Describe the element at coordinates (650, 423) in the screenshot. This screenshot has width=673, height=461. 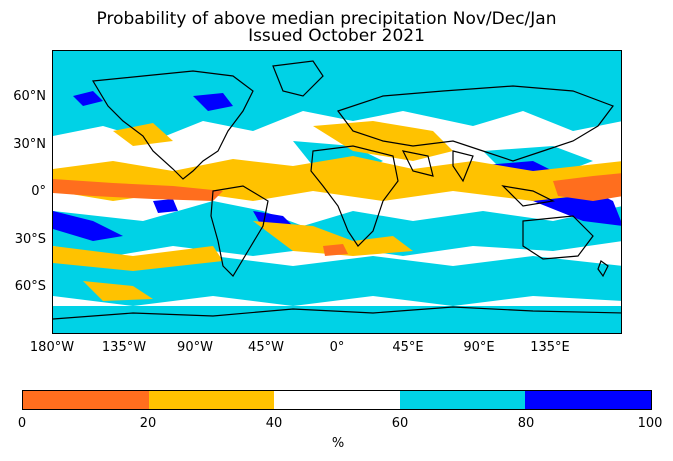
I see `colorbar-tick-100: 100` at that location.